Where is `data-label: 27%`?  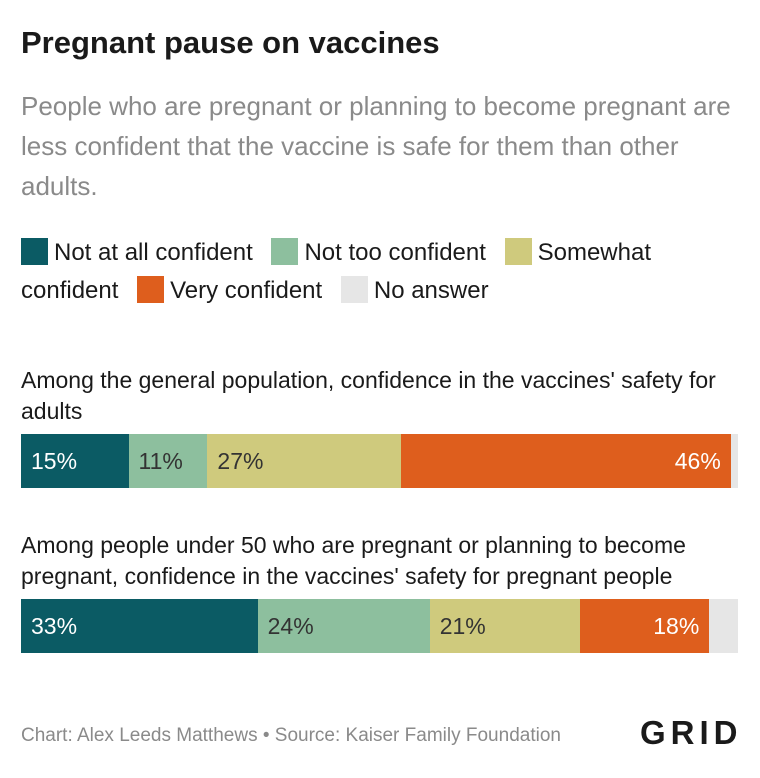 data-label: 27% is located at coordinates (240, 461).